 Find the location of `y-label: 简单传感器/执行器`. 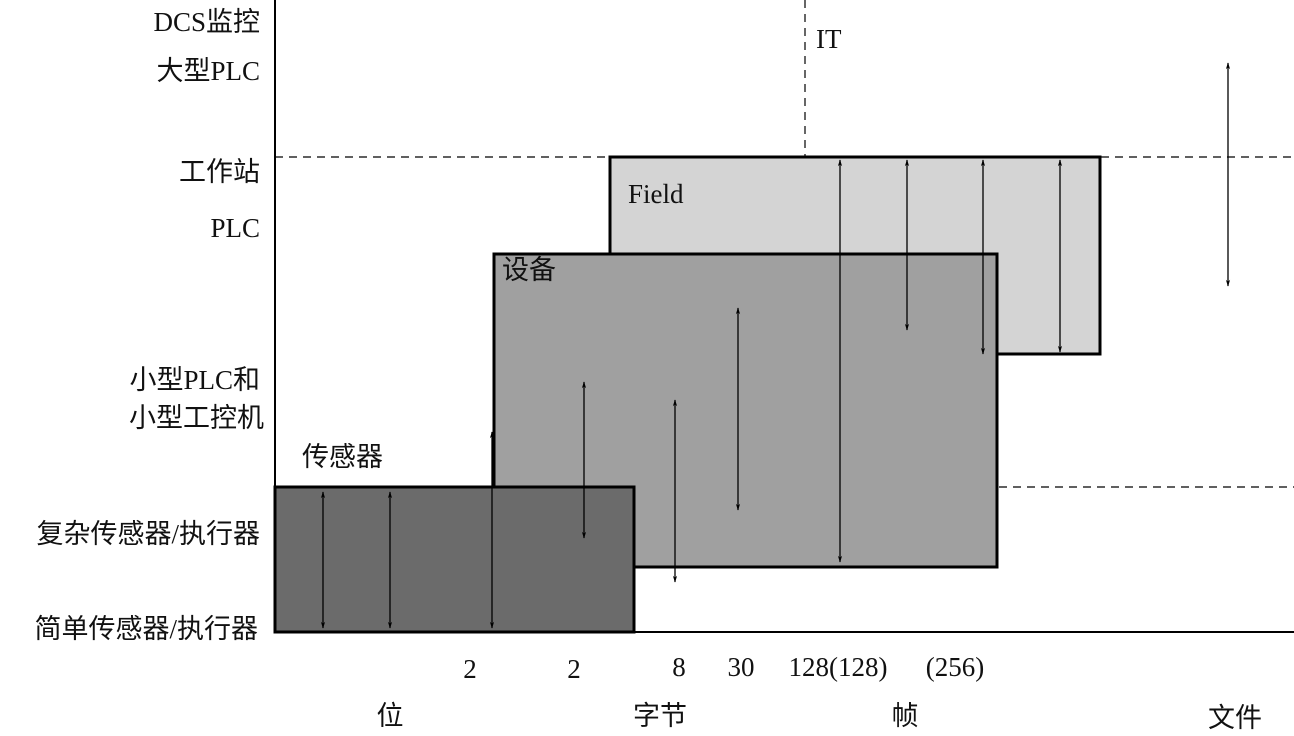

y-label: 简单传感器/执行器 is located at coordinates (146, 629).